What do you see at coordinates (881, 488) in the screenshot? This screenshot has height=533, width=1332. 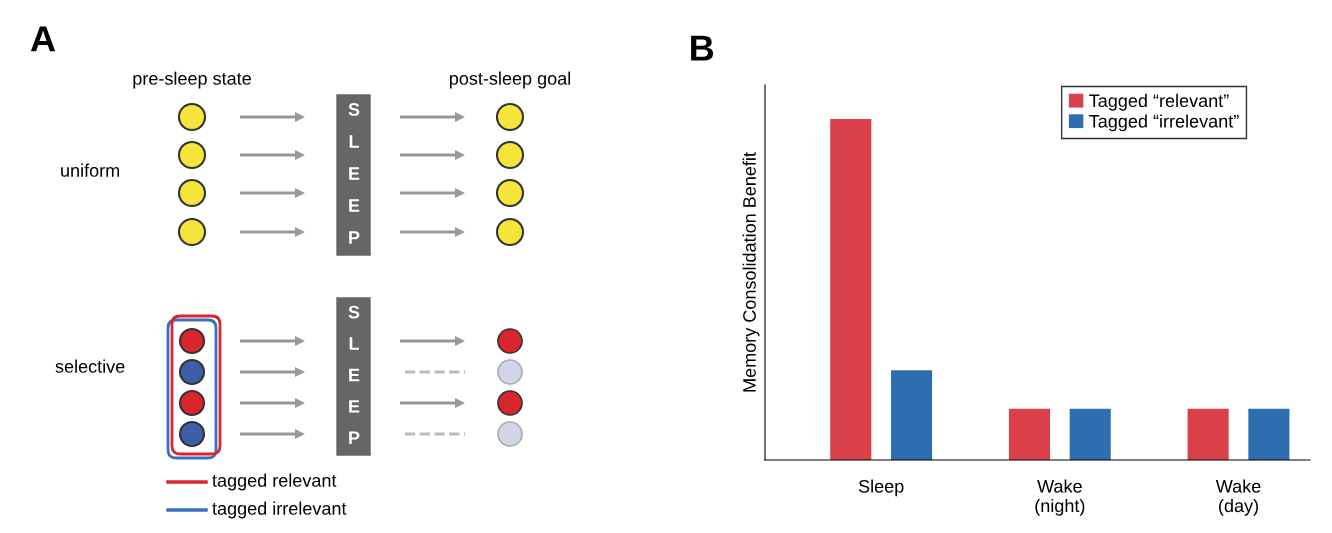 I see `x-tick-label: Sleep` at bounding box center [881, 488].